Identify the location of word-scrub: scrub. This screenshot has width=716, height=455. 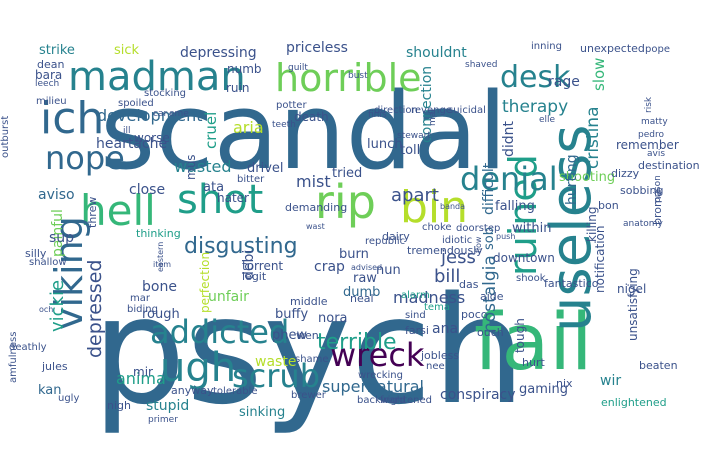
(276, 376).